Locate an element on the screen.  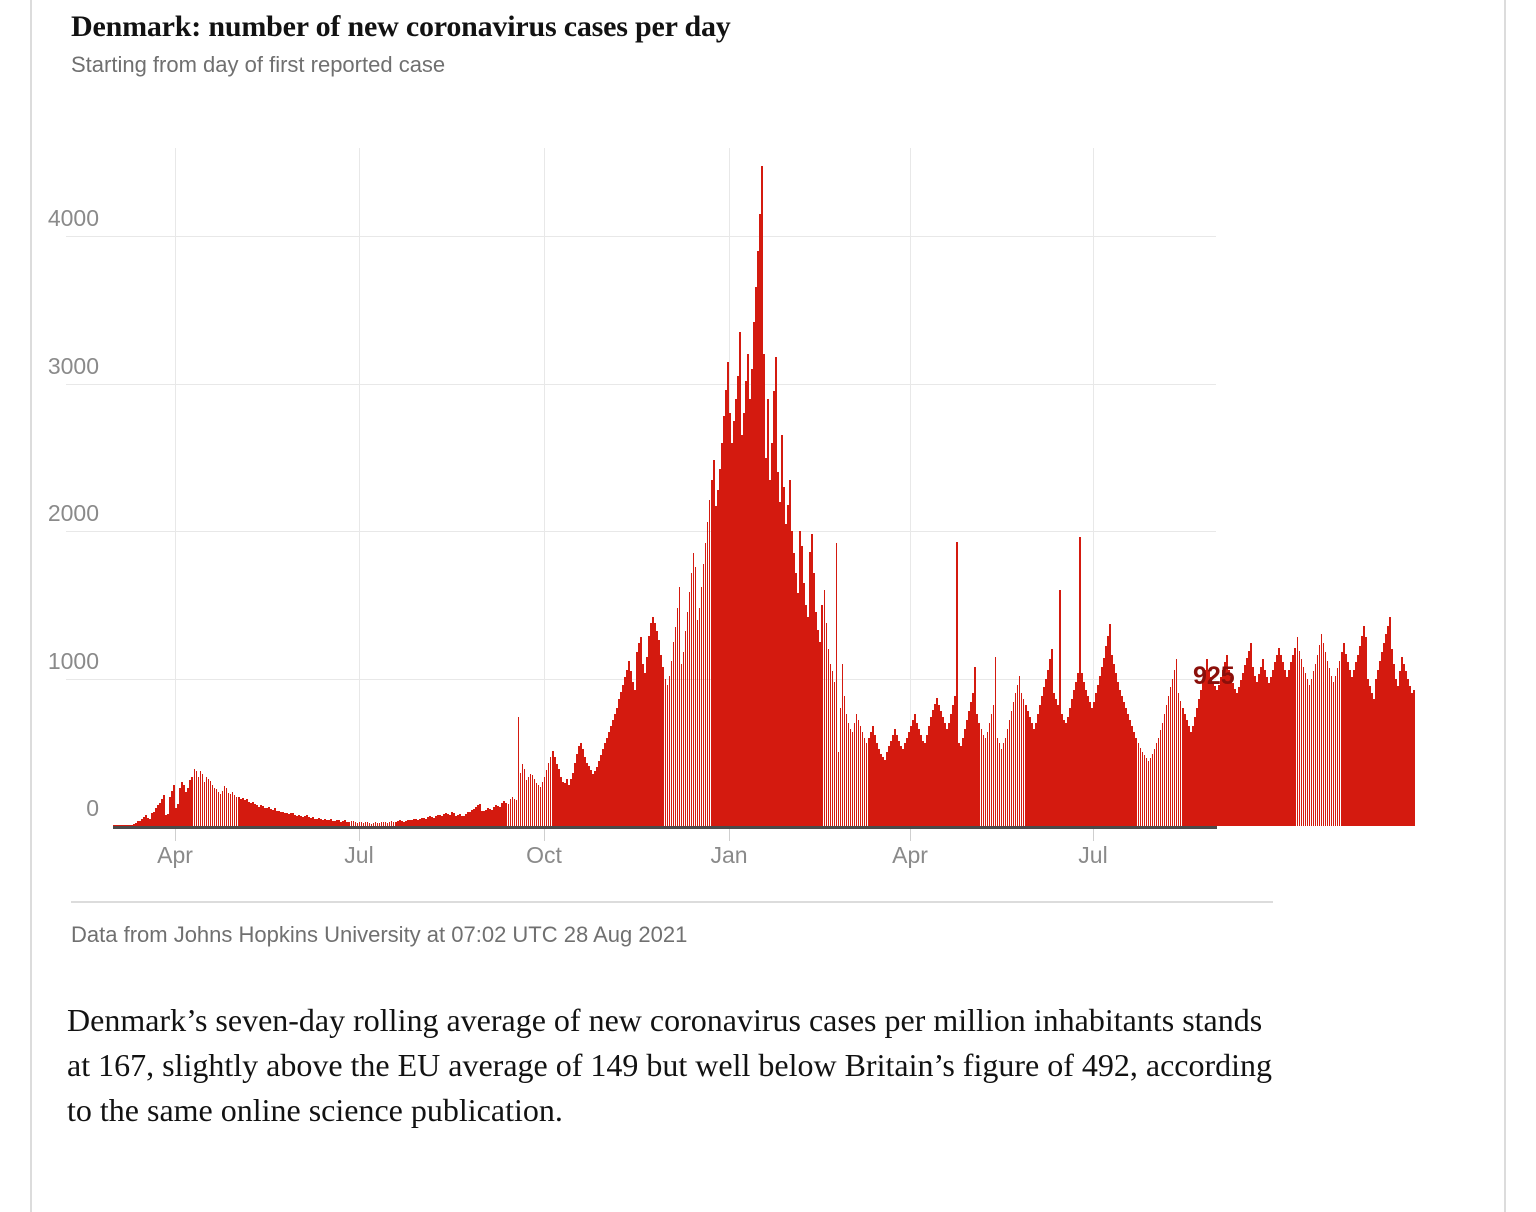
footer-divider is located at coordinates (672, 902).